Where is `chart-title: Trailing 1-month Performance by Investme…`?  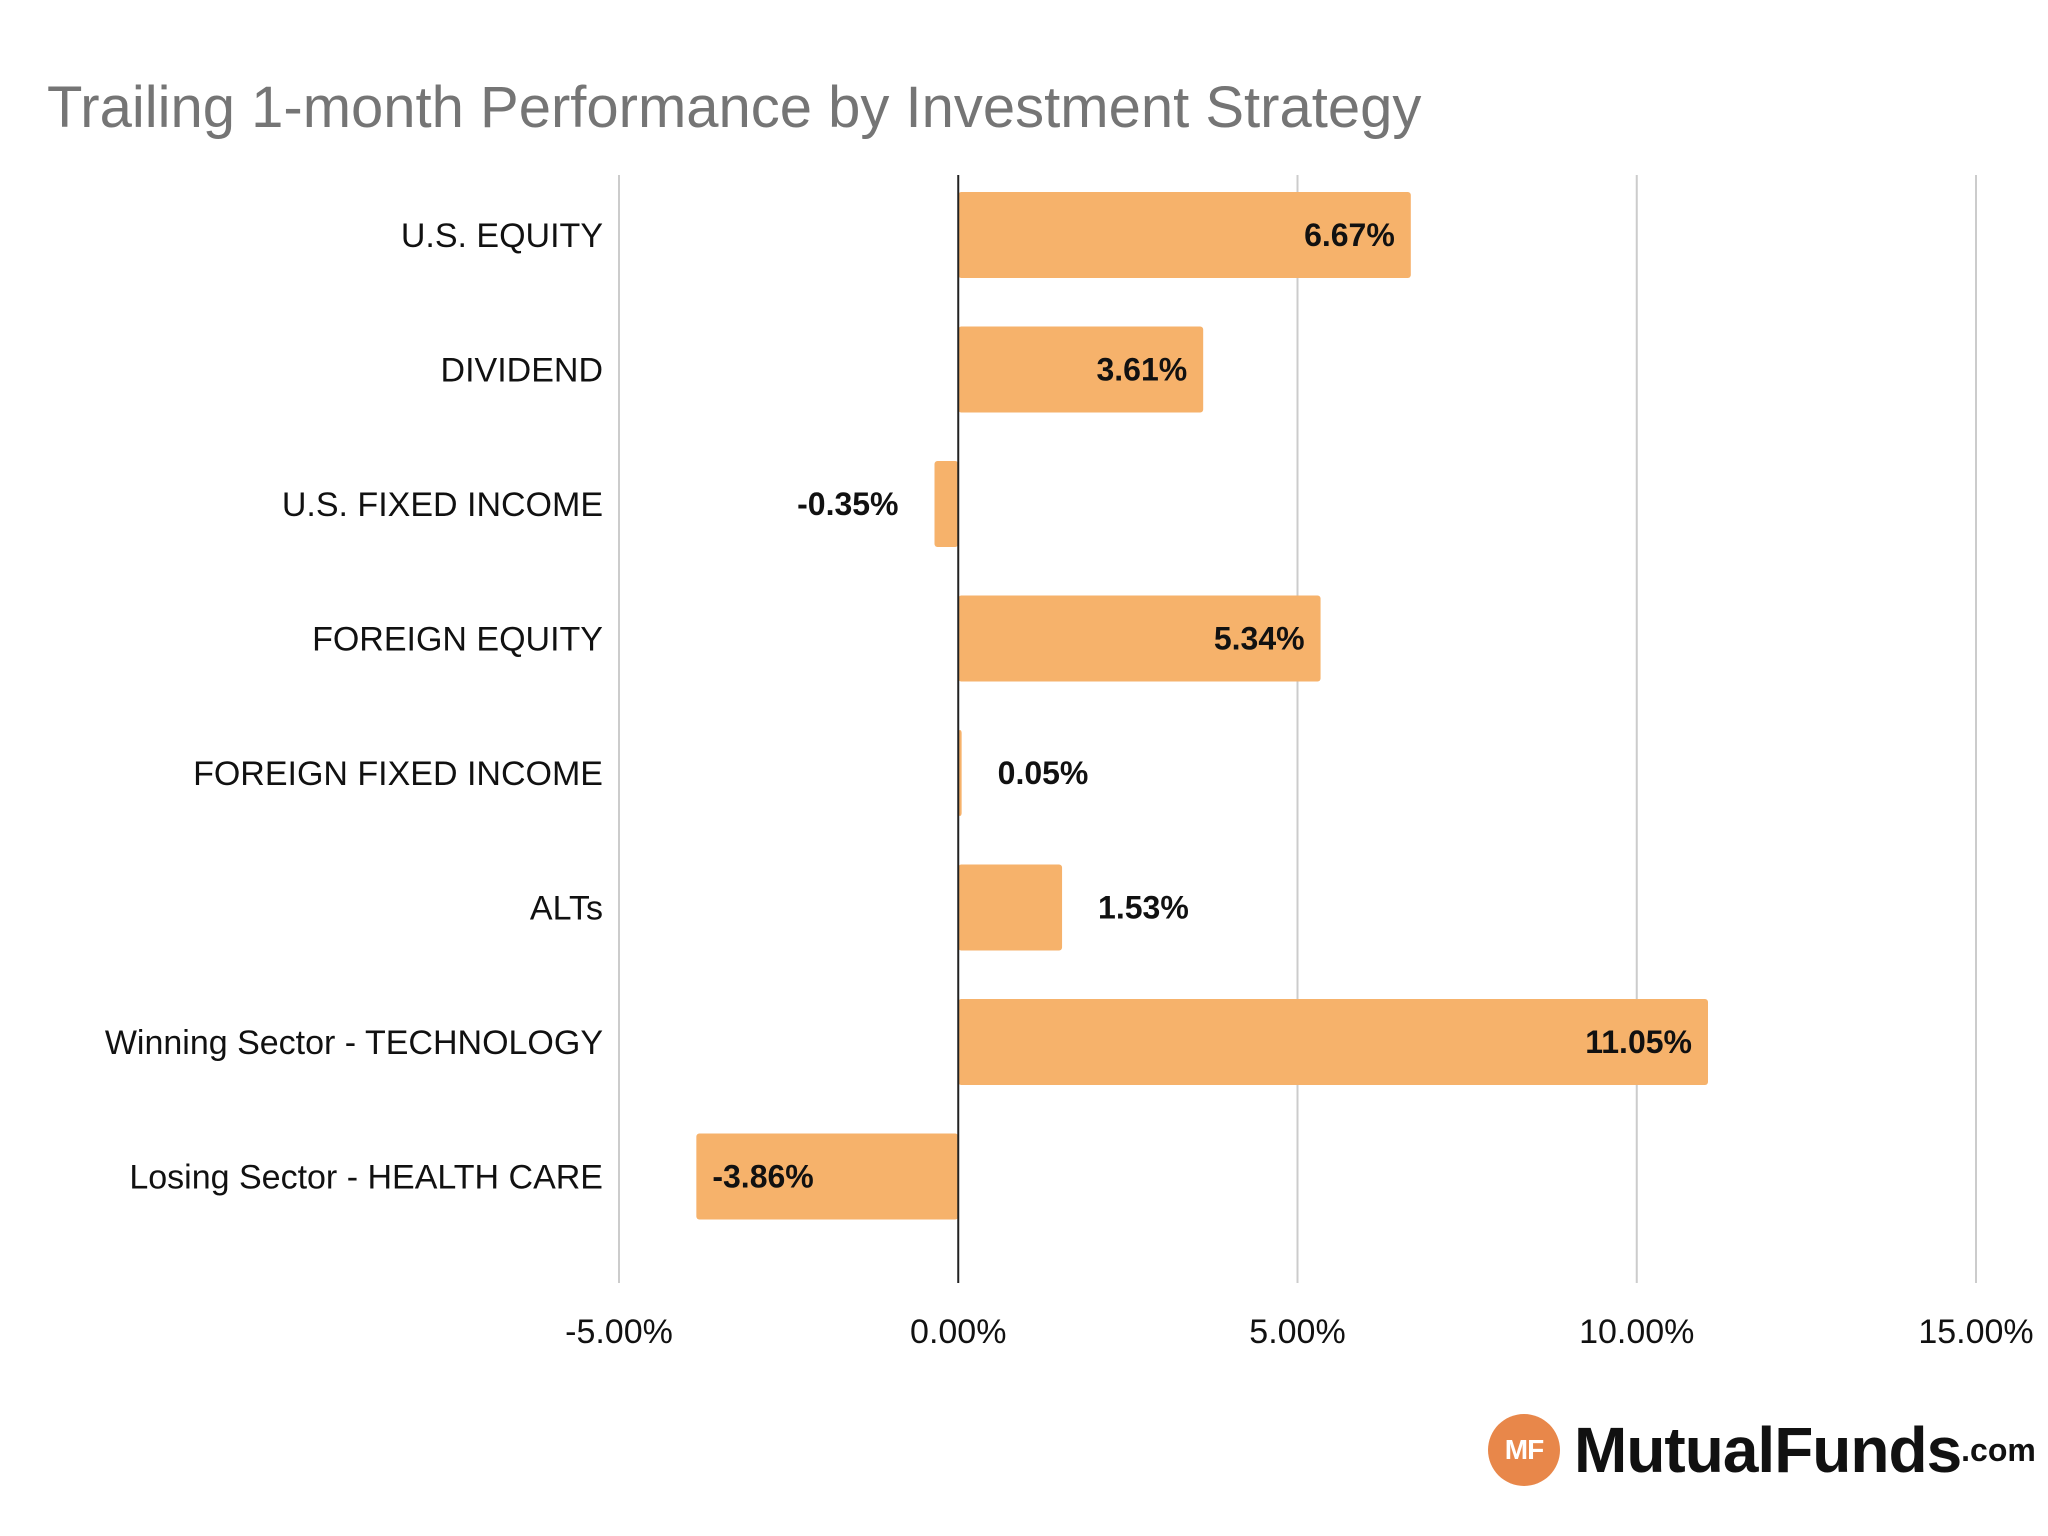
chart-title: Trailing 1-month Performance by Investme… is located at coordinates (734, 107).